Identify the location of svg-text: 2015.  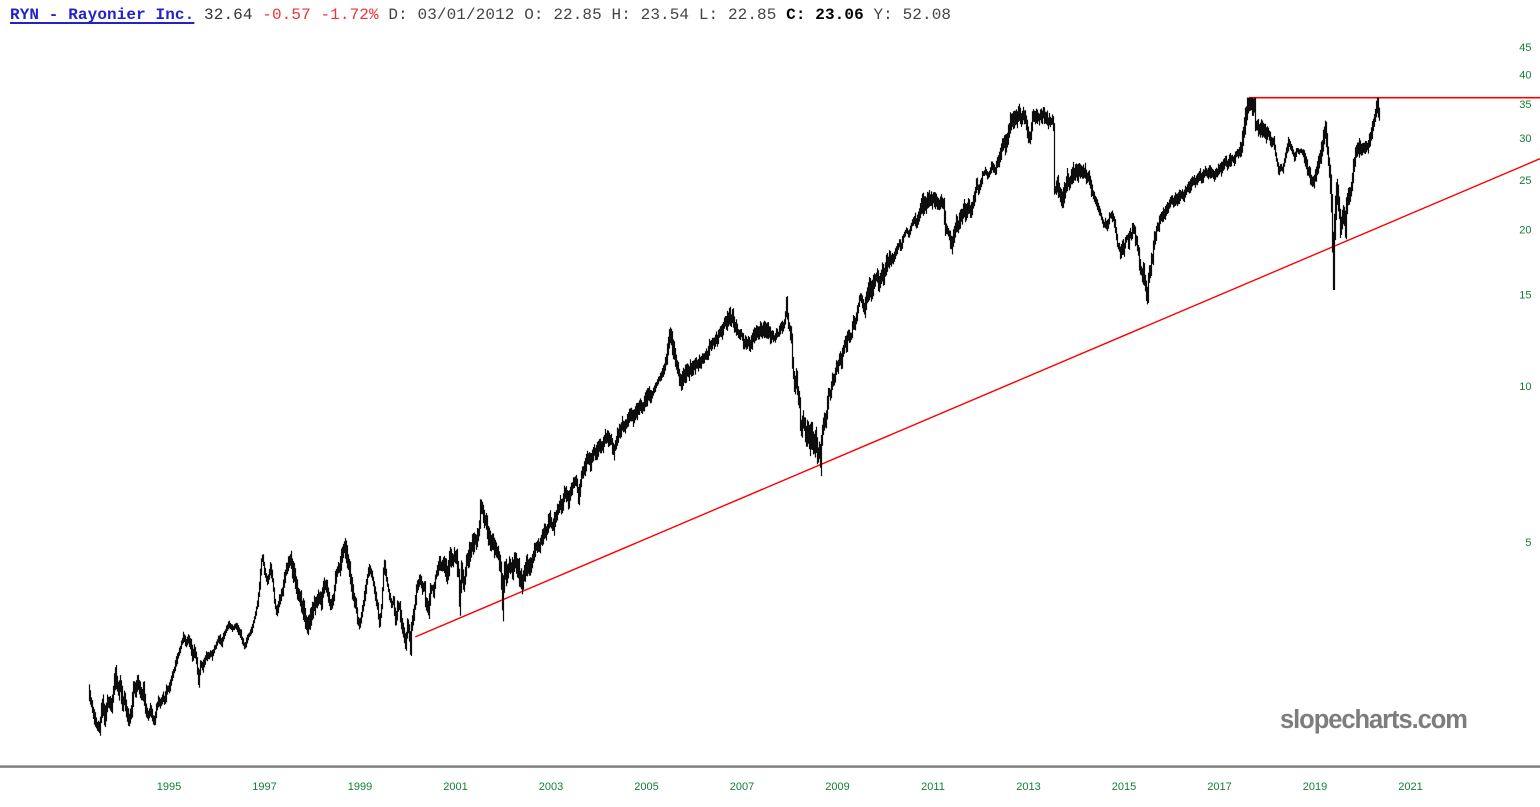
(1124, 787).